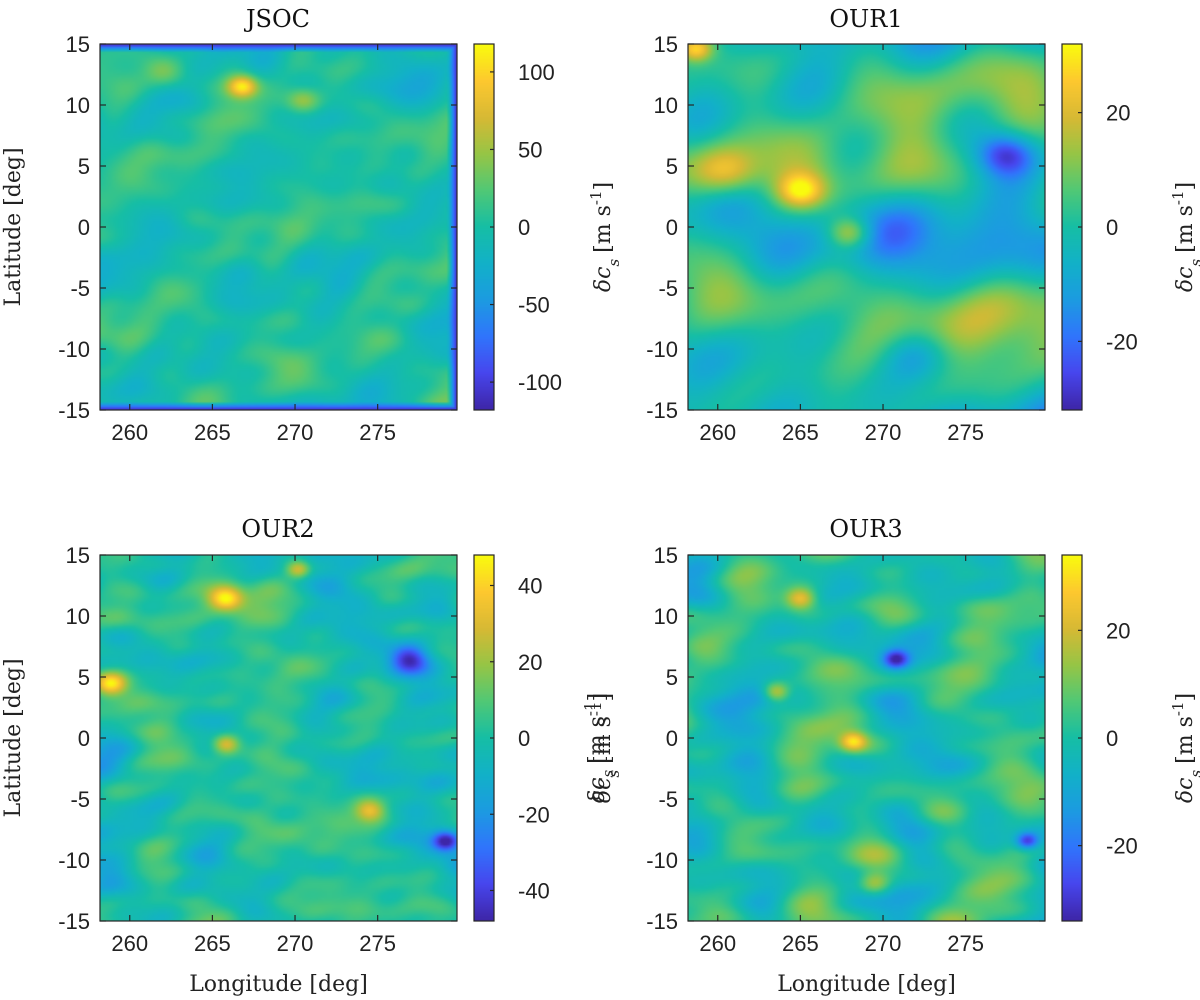  What do you see at coordinates (540, 382) in the screenshot?
I see `colorbar-tick-label: -100` at bounding box center [540, 382].